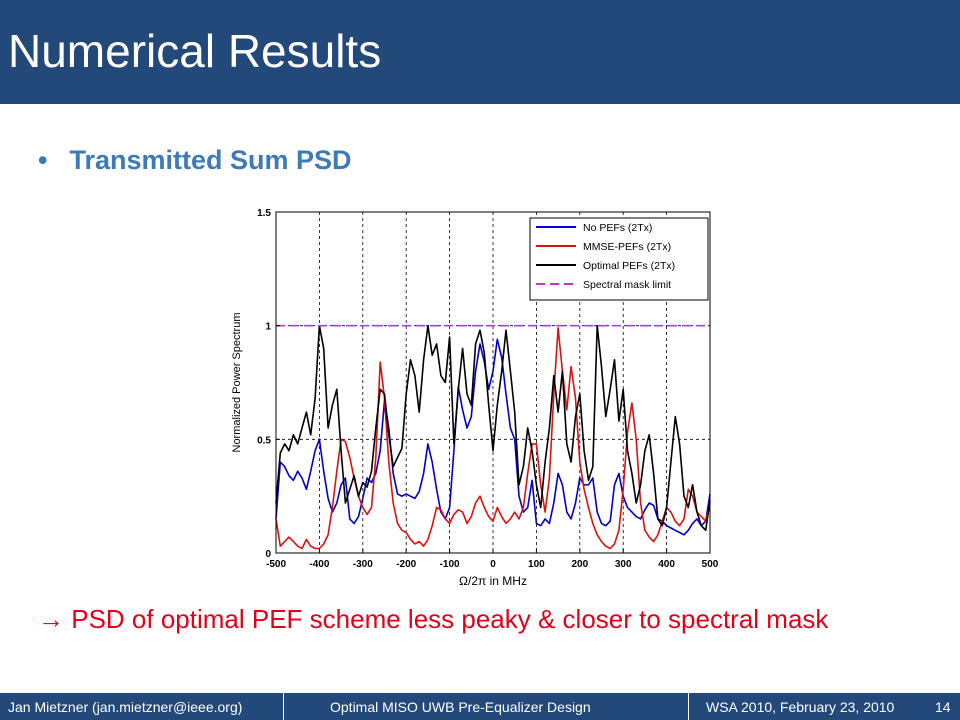  I want to click on x-tick-label: 300, so click(623, 564).